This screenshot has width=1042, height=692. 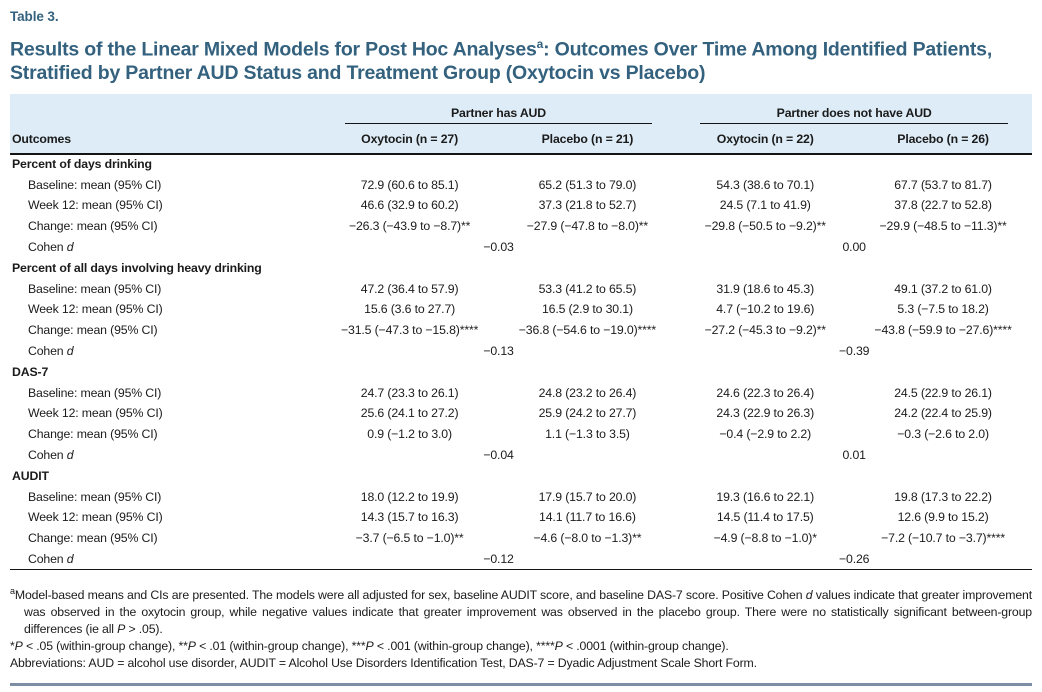 What do you see at coordinates (587, 413) in the screenshot?
I see `cell-value: 25.9 (24.2 to 27.7)` at bounding box center [587, 413].